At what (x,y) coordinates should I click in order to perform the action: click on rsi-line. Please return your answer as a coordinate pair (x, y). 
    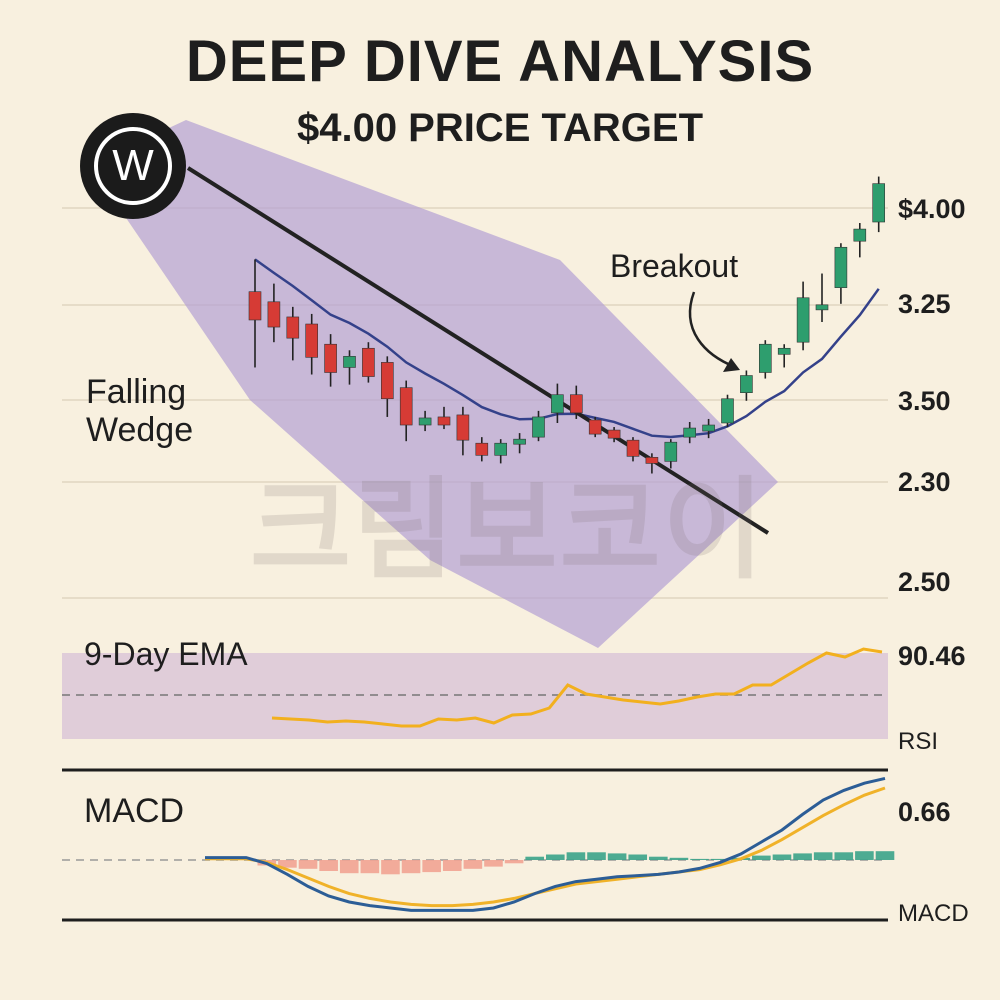
    Looking at the image, I should click on (577, 687).